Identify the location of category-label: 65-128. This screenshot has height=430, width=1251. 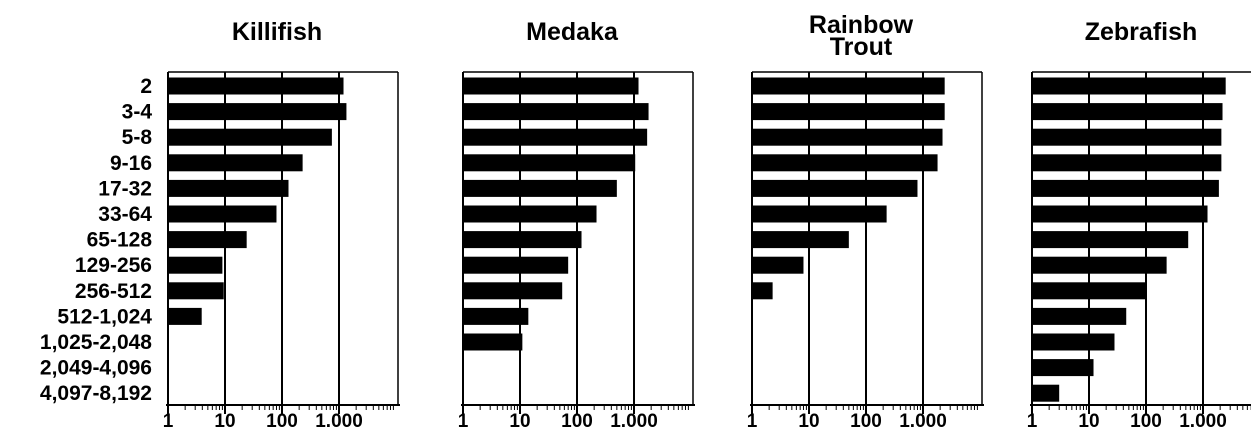
(120, 240).